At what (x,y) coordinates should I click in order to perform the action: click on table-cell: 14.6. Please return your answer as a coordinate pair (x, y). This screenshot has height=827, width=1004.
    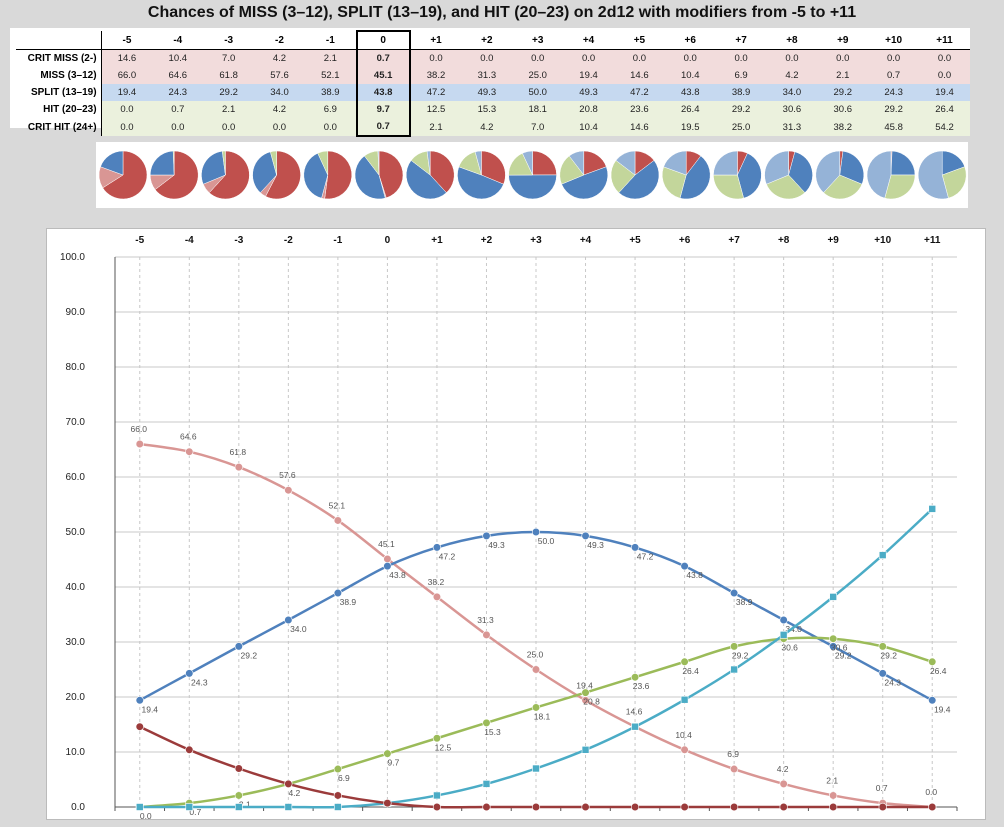
    Looking at the image, I should click on (127, 58).